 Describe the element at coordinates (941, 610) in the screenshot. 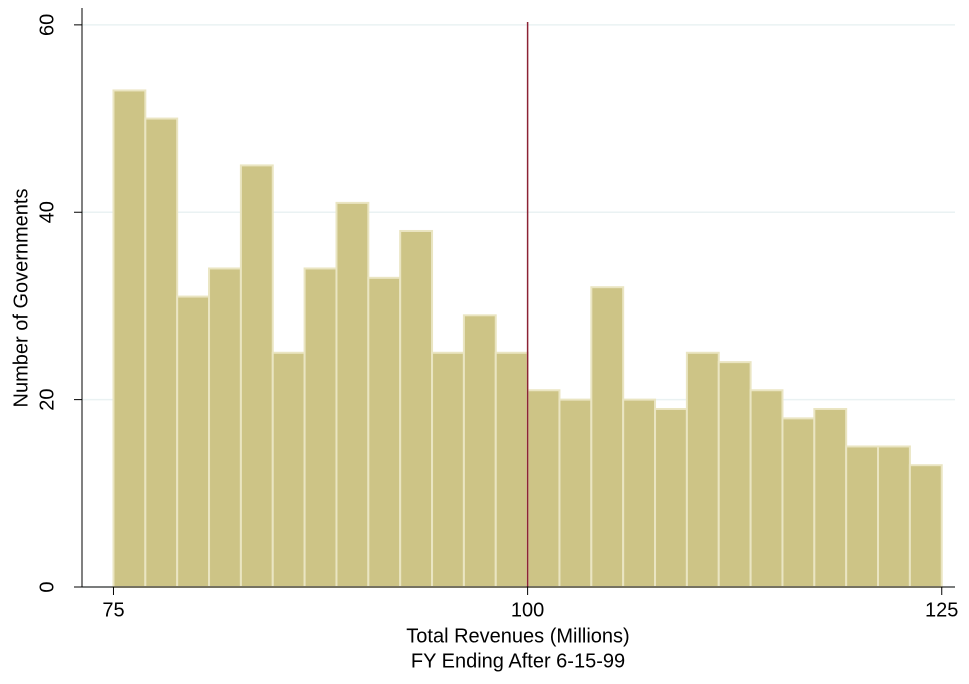

I see `x-tick-label: 125` at that location.